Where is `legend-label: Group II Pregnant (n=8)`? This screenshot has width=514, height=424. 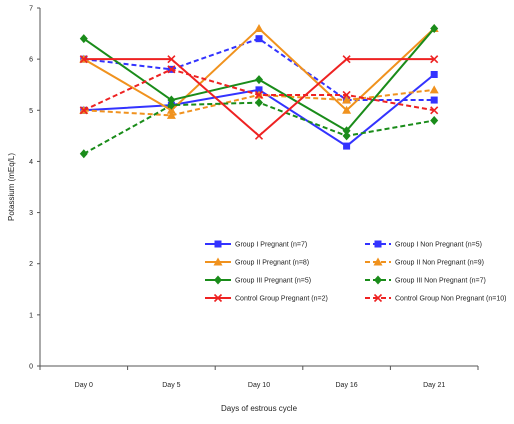
legend-label: Group II Pregnant (n=8) is located at coordinates (272, 263).